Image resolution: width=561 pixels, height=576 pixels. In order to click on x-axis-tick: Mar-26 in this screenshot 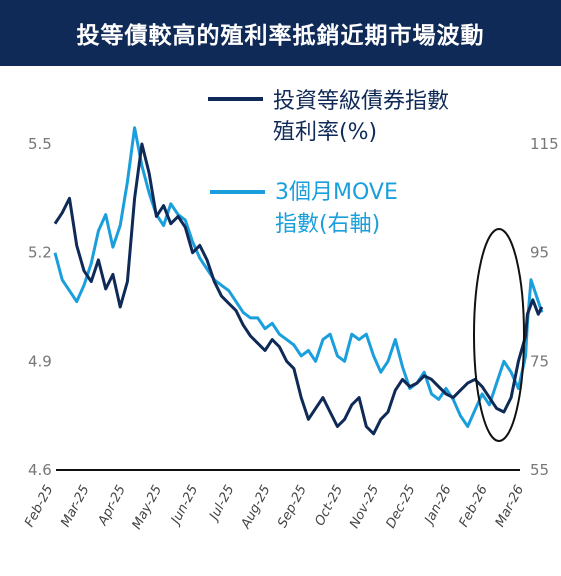, I will do `click(510, 506)`.